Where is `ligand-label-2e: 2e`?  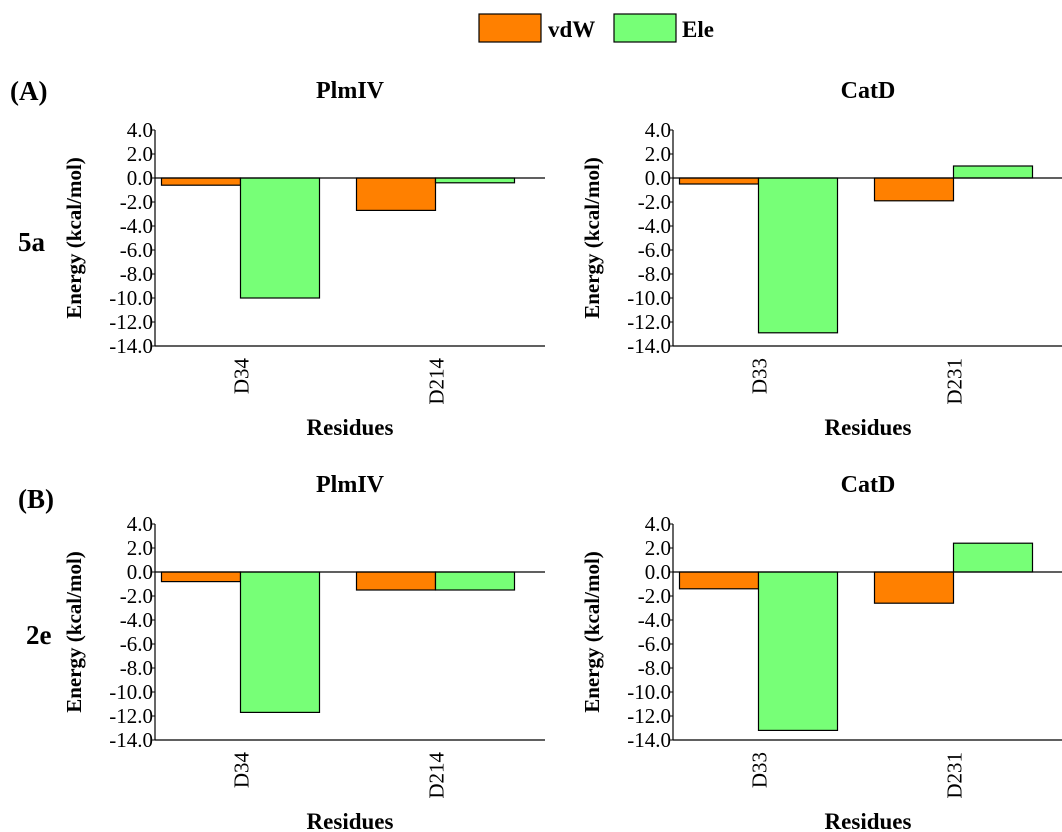 ligand-label-2e: 2e is located at coordinates (39, 635).